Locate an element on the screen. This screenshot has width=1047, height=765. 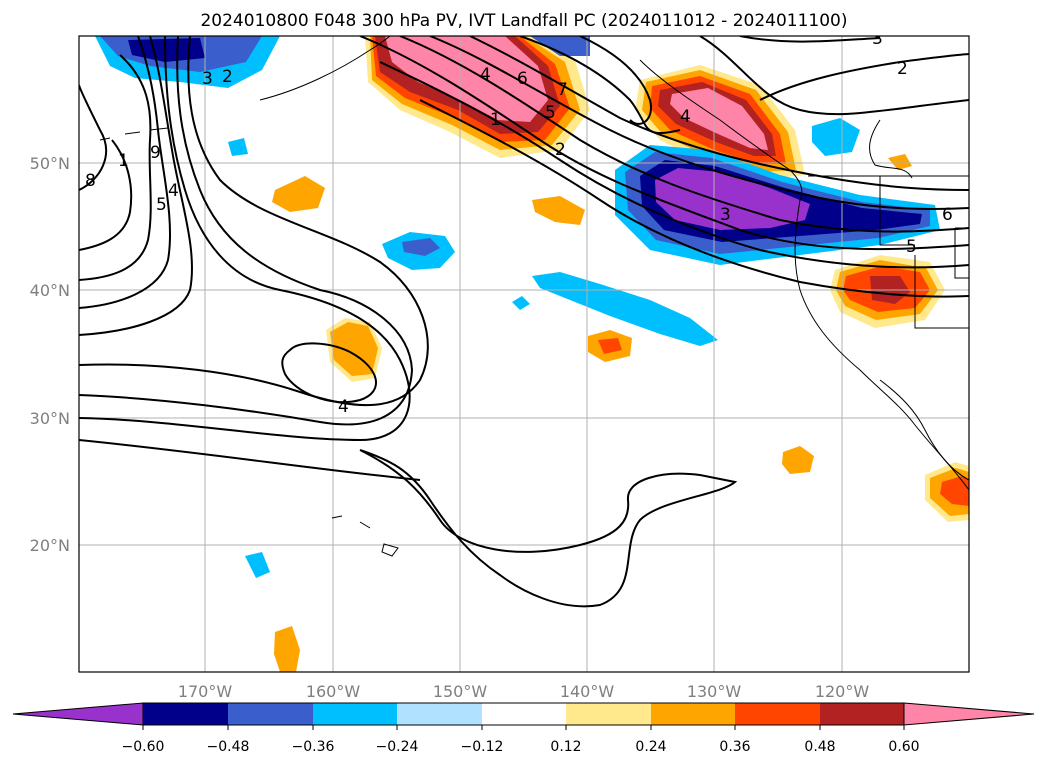
colorbar-tick-label: −0.60 is located at coordinates (143, 747).